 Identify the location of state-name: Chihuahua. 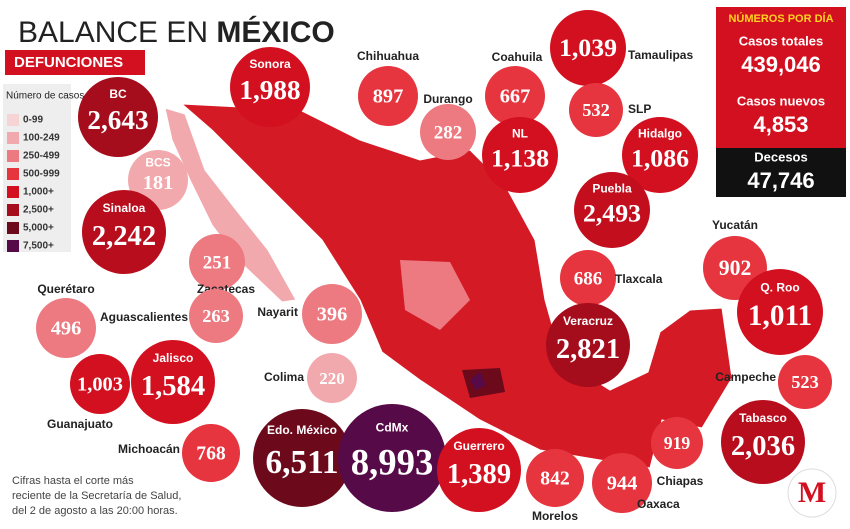
(388, 56).